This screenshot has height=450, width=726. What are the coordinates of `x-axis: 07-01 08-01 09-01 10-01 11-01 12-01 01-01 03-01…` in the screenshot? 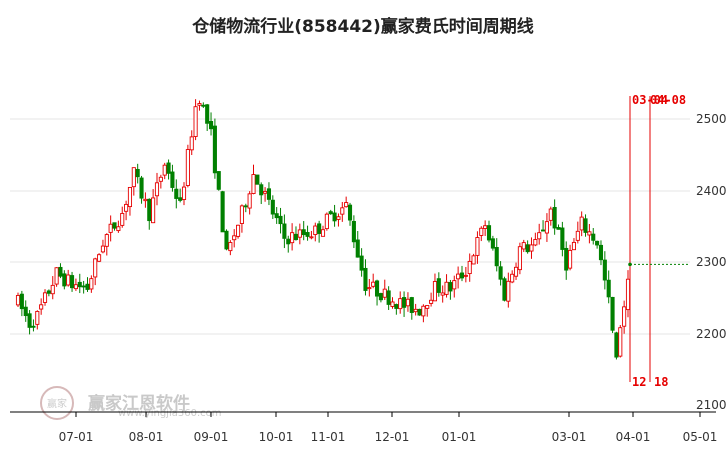 It's located at (363, 427).